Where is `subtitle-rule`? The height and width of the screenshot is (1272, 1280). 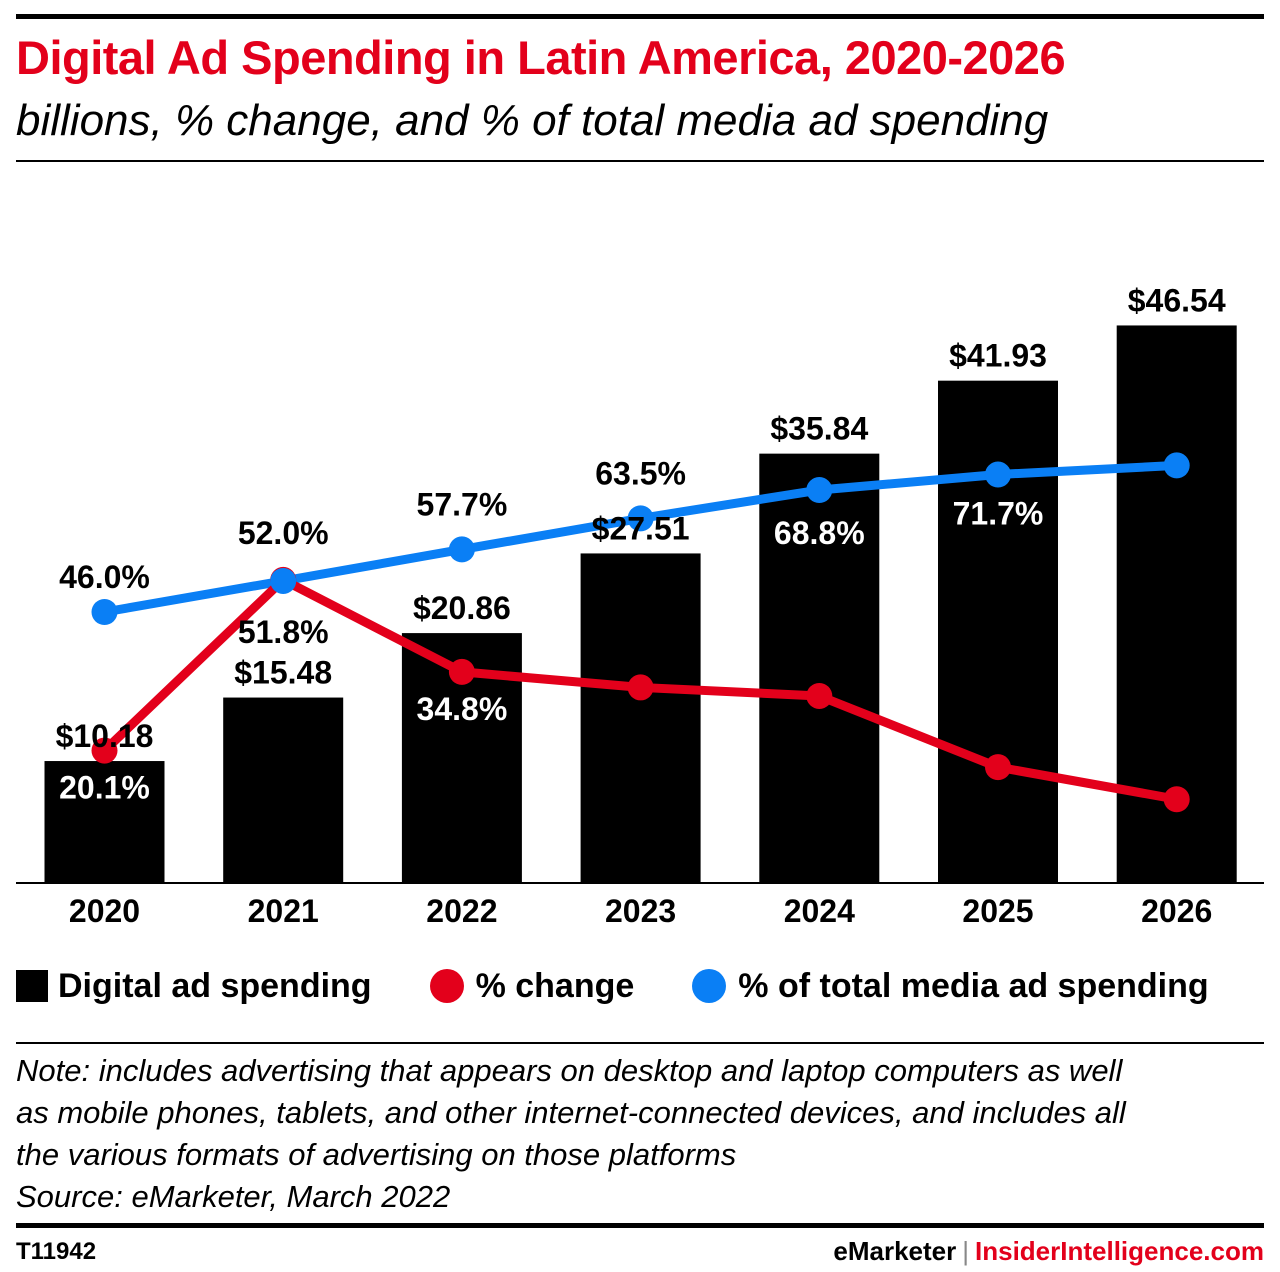 subtitle-rule is located at coordinates (640, 161).